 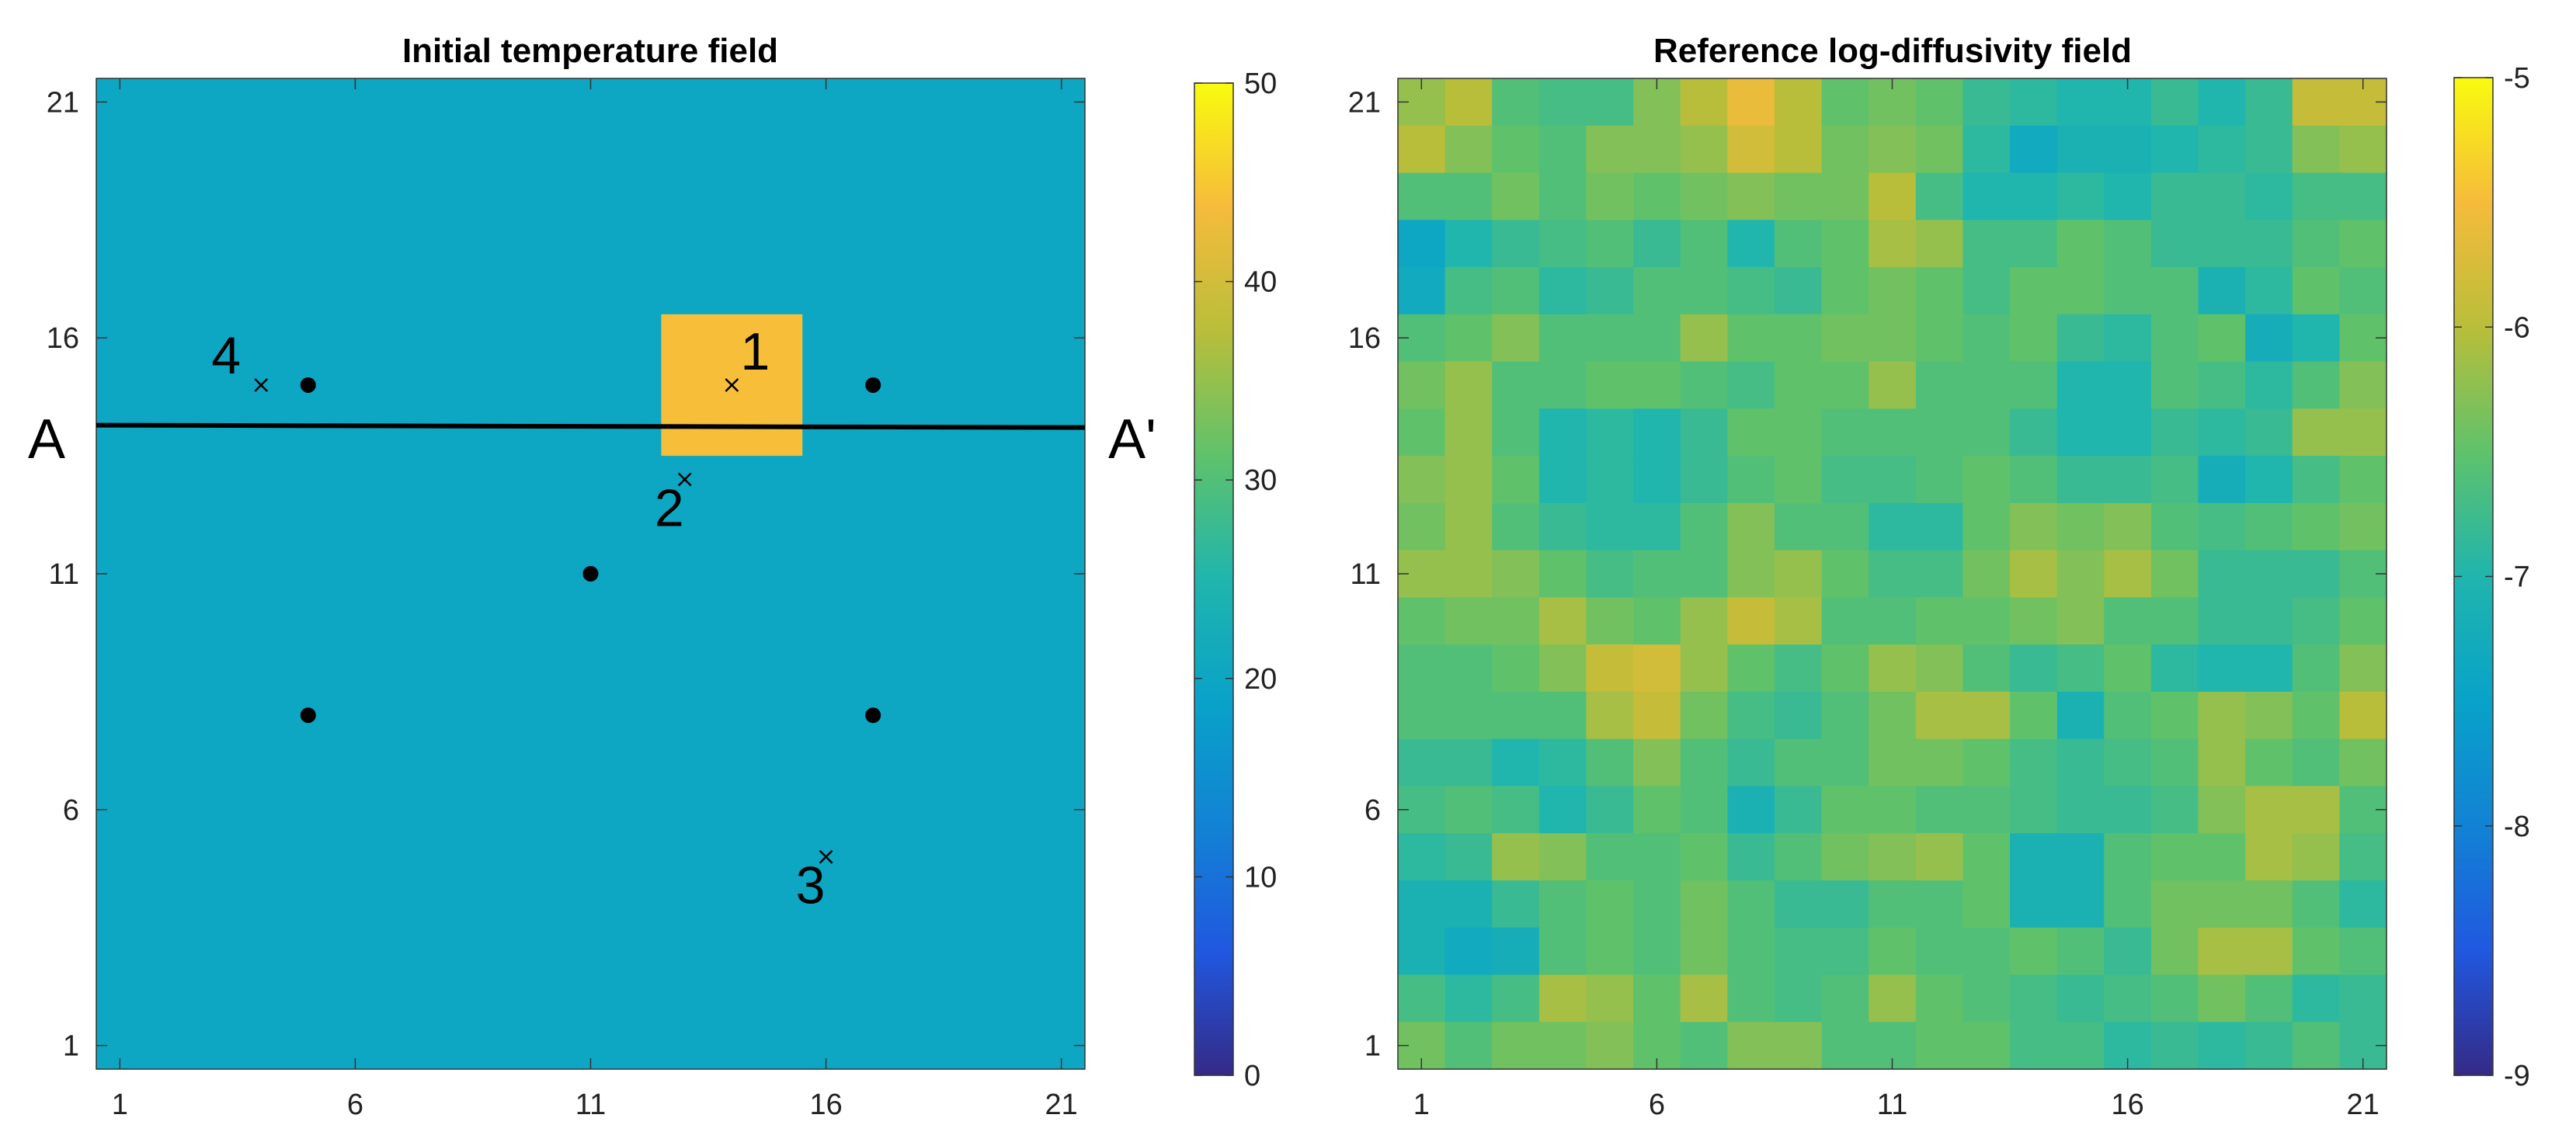 What do you see at coordinates (669, 507) in the screenshot?
I see `observation-point-label: 2` at bounding box center [669, 507].